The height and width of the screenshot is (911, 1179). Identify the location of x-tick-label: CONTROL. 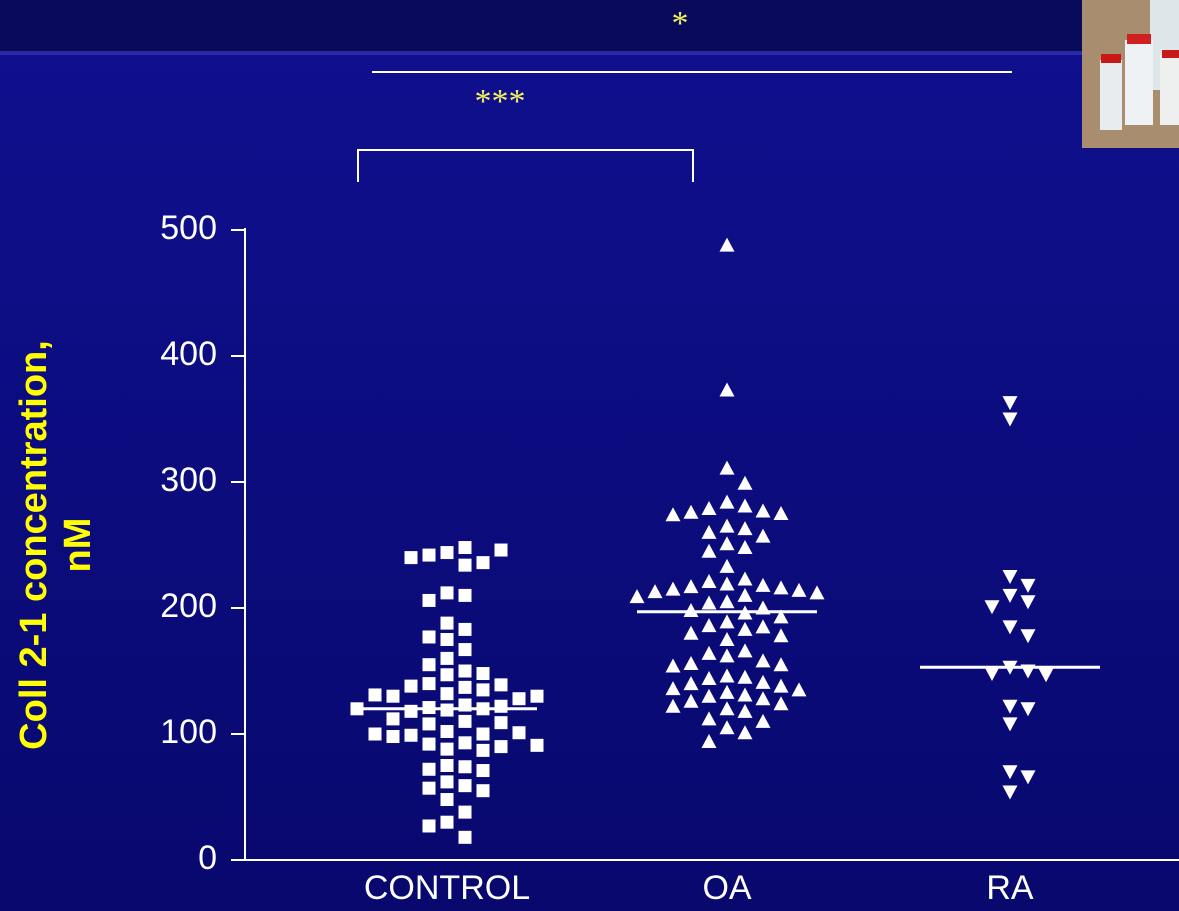
(447, 888).